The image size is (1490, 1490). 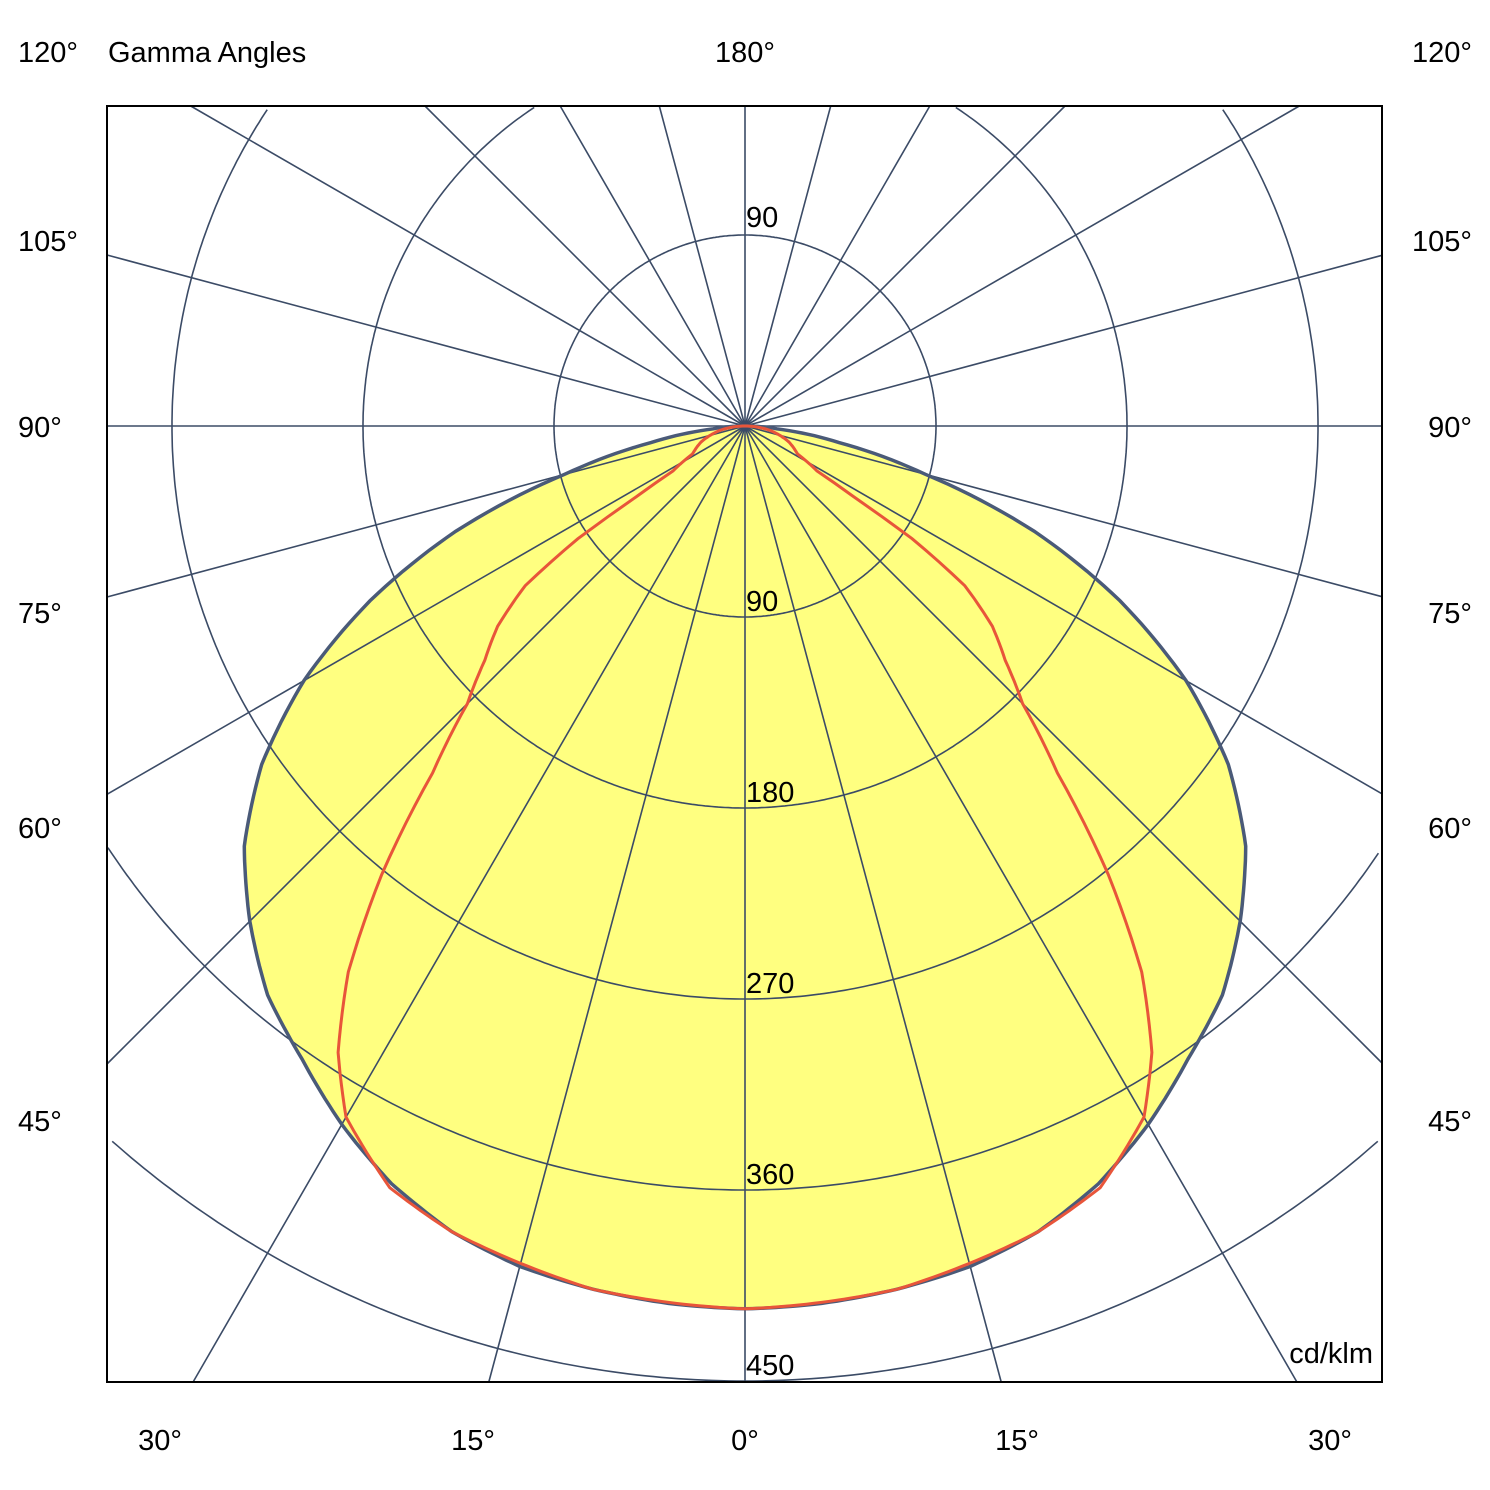 What do you see at coordinates (770, 1175) in the screenshot?
I see `radial-tick-label: 360` at bounding box center [770, 1175].